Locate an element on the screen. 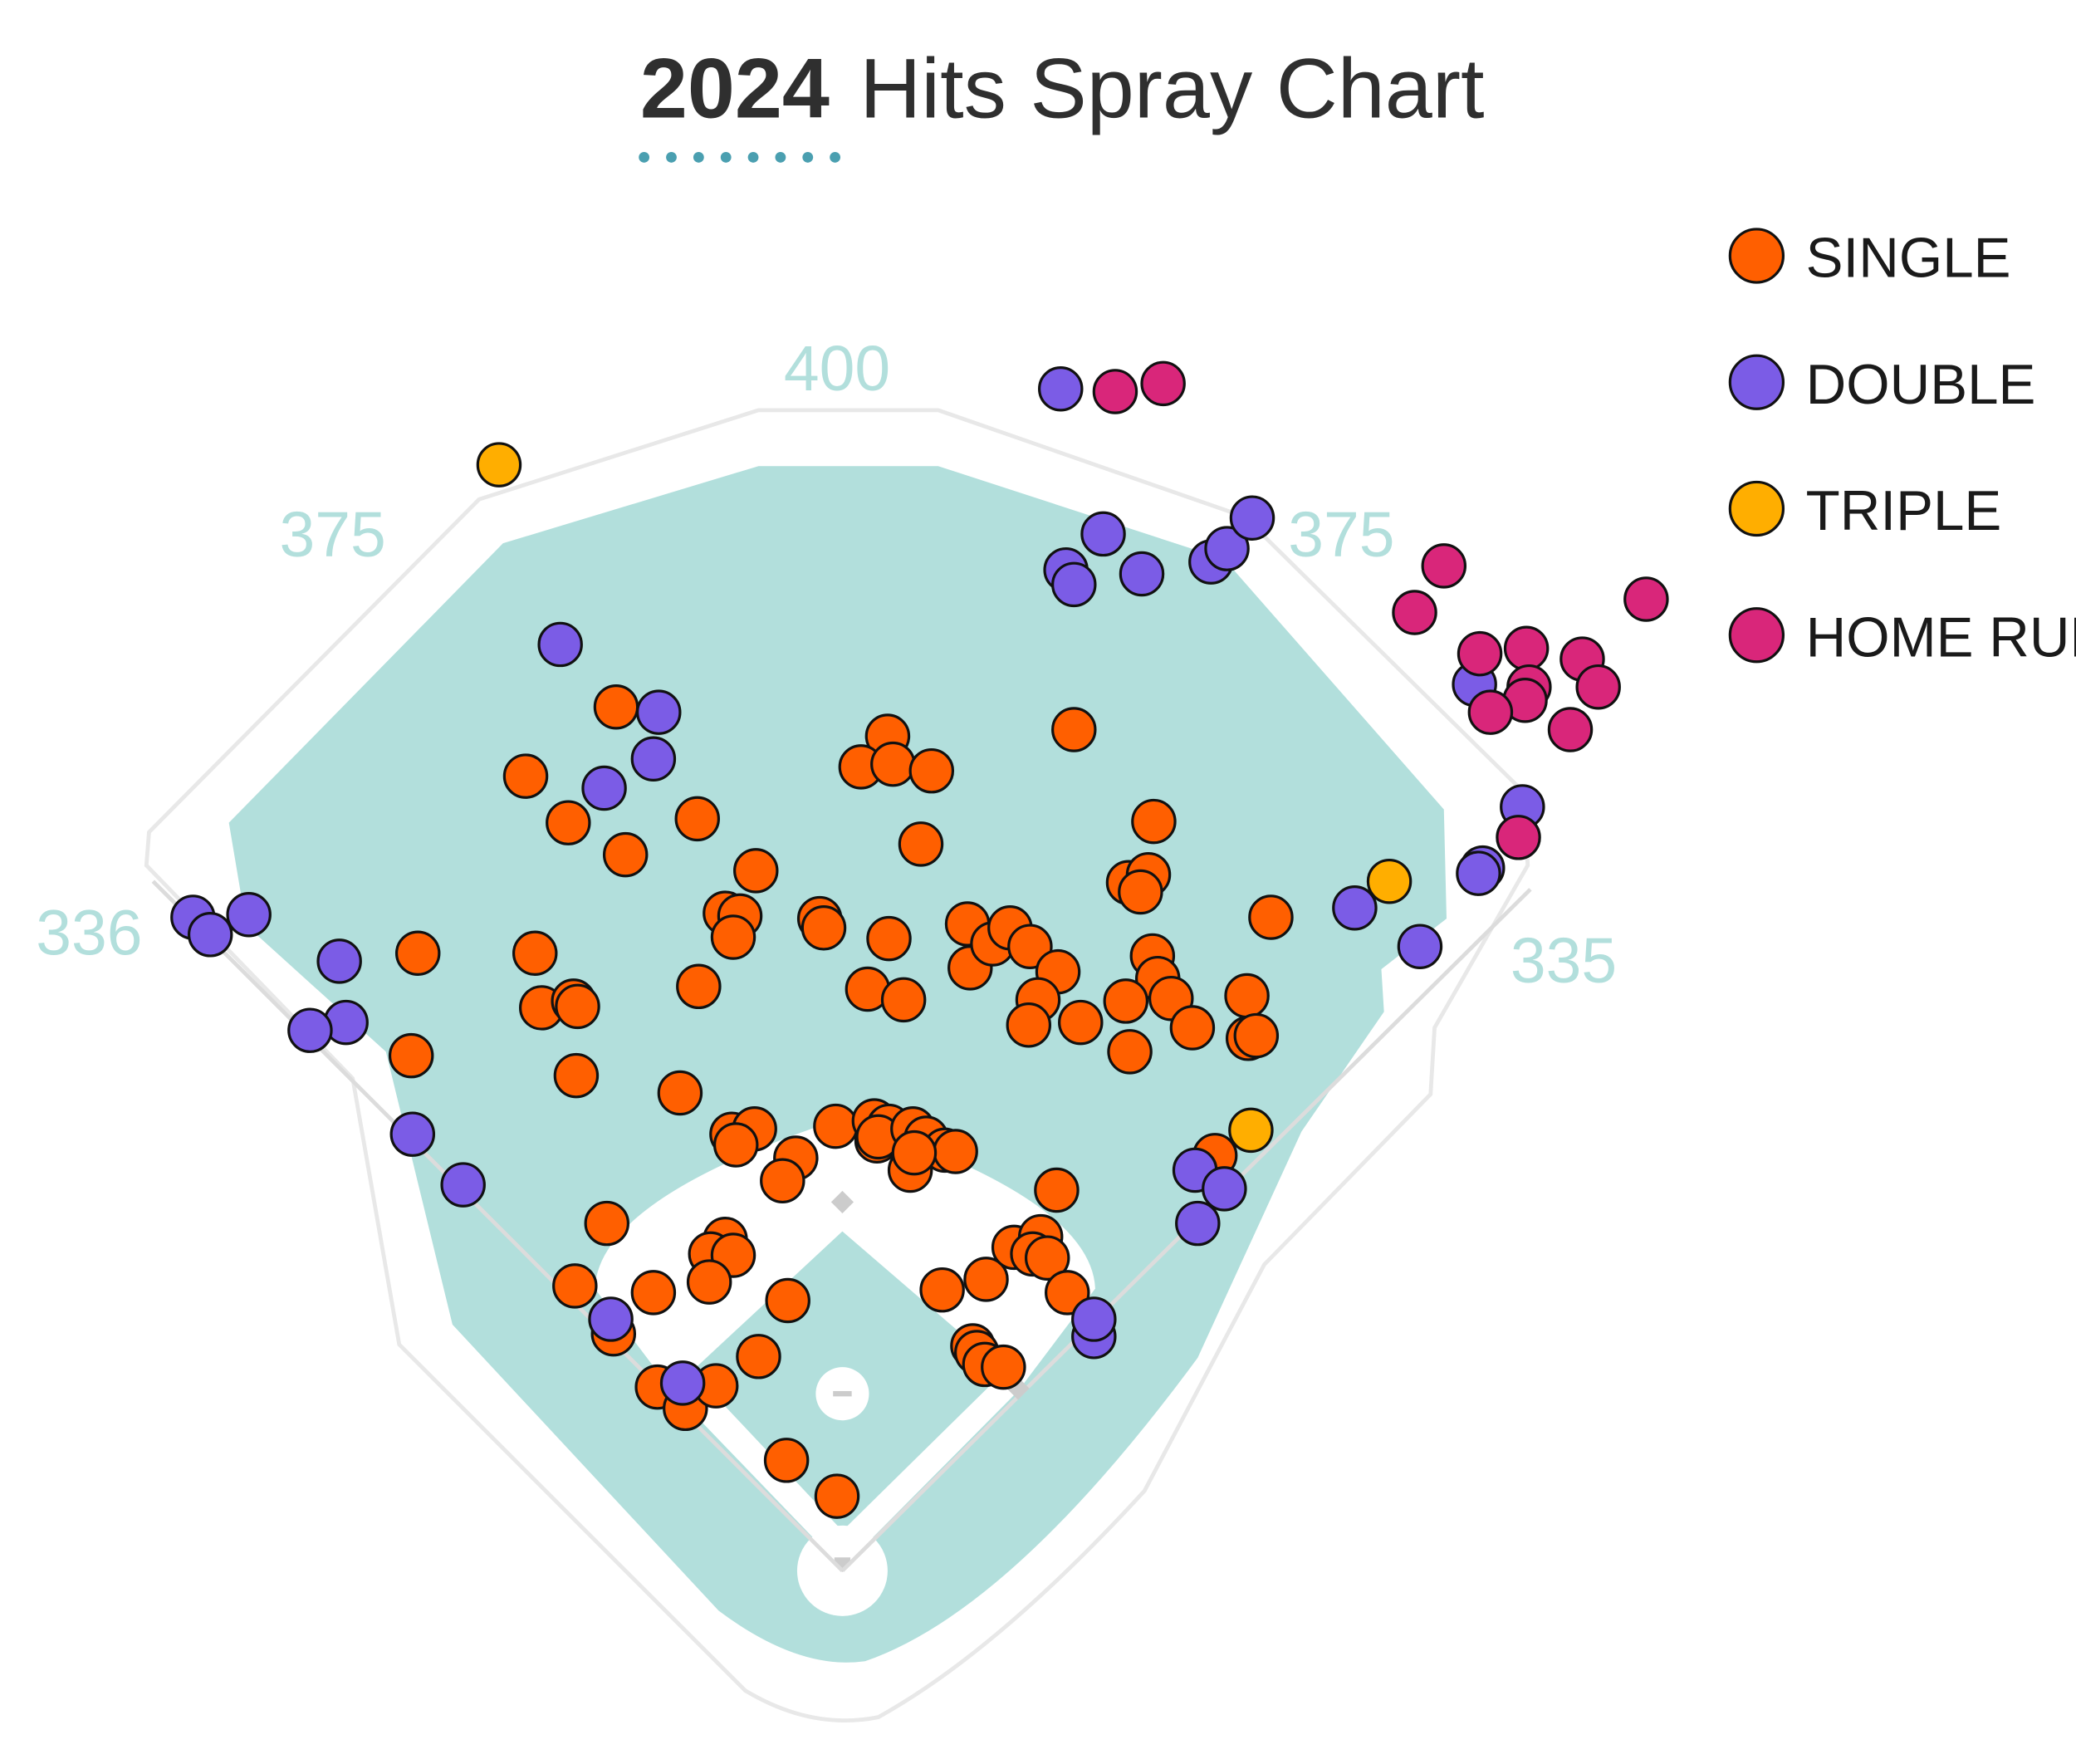  legend-marker-double is located at coordinates (1756, 382).